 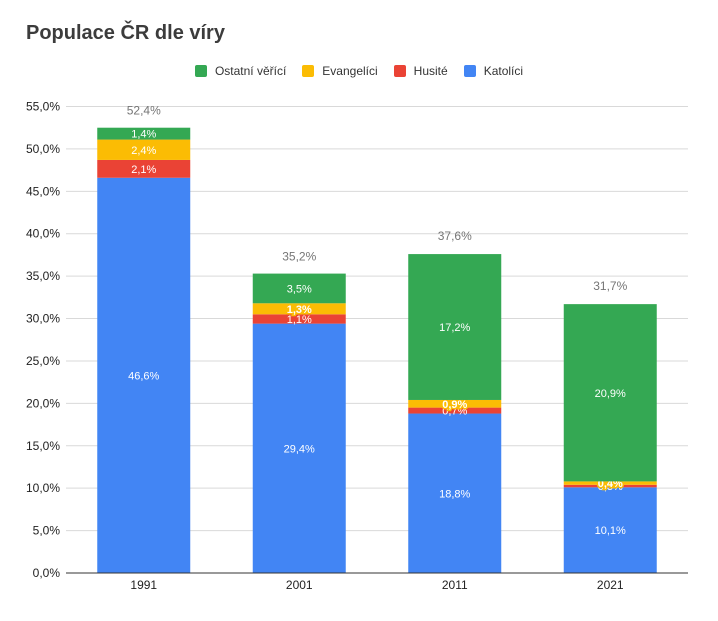 What do you see at coordinates (503, 71) in the screenshot?
I see `legend-label-katolici: Katolíci` at bounding box center [503, 71].